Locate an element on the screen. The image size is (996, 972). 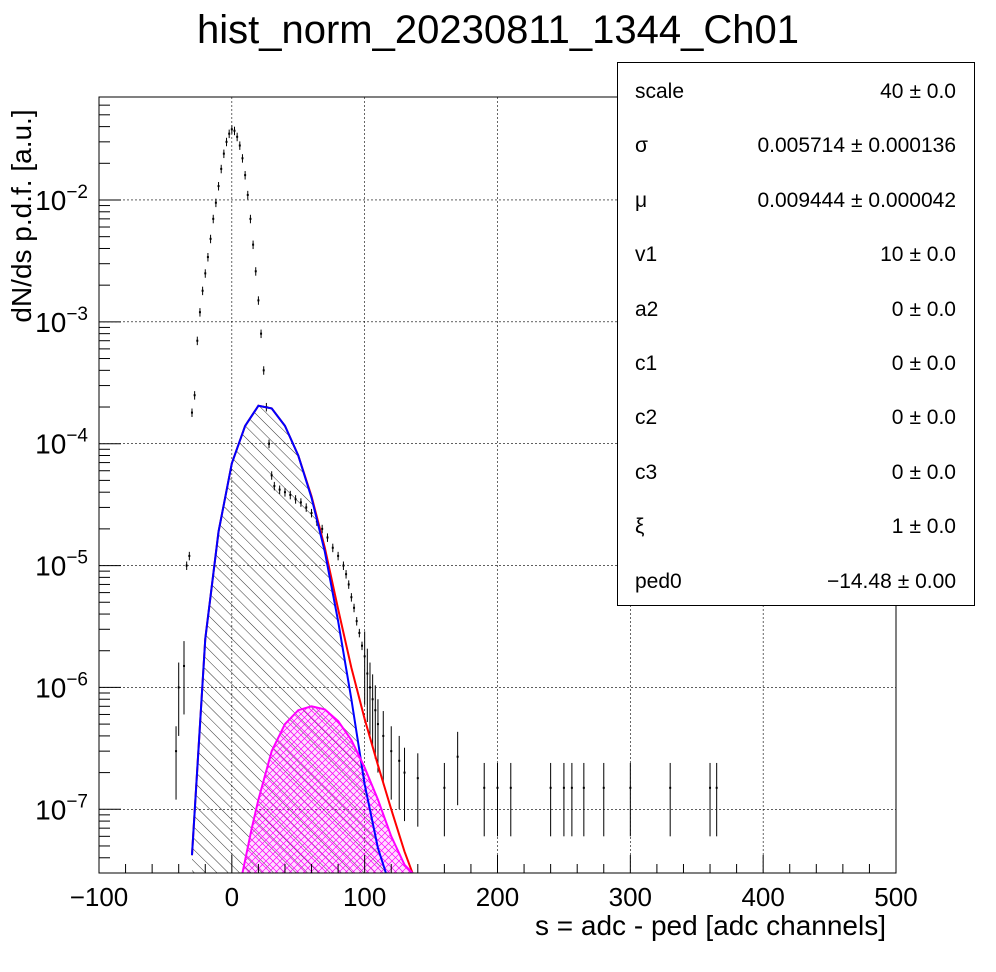
y-tick-label: 10−3 is located at coordinates (61, 321).